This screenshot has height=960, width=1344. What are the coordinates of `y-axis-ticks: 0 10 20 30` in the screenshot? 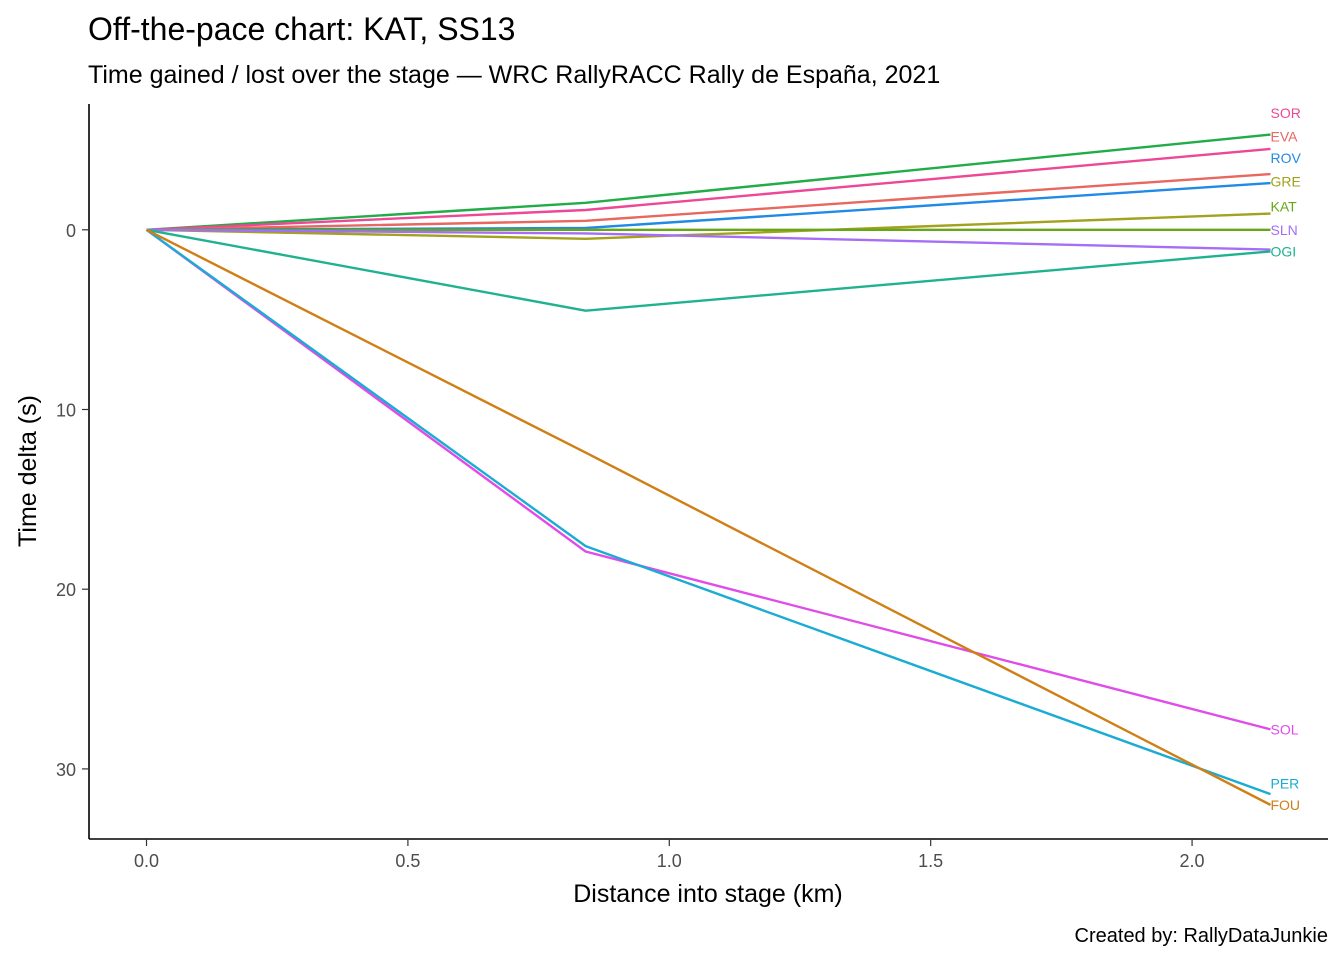 It's located at (72, 500).